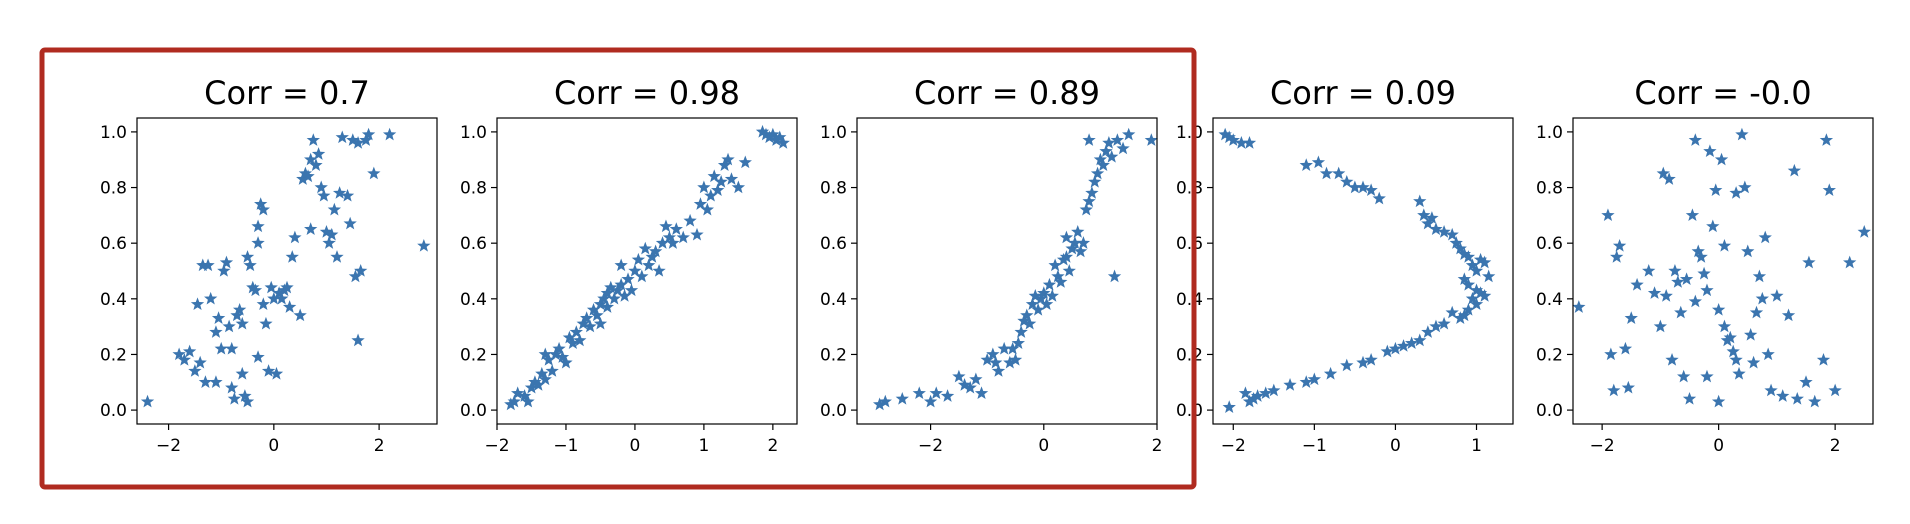  I want to click on chart-title: Corr = 0.98, so click(647, 93).